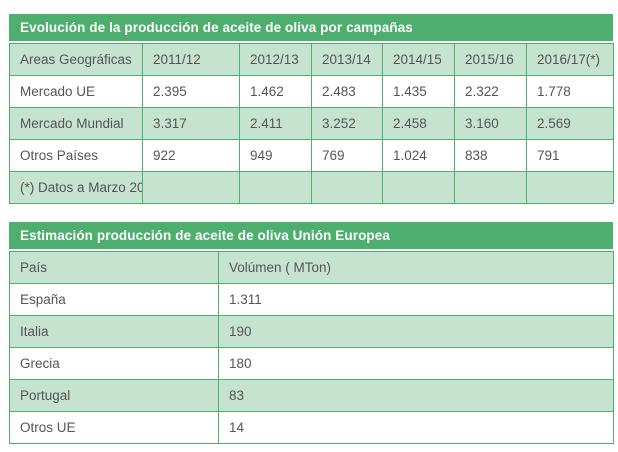 This screenshot has height=452, width=618. What do you see at coordinates (275, 123) in the screenshot?
I see `value-cell: 2.411` at bounding box center [275, 123].